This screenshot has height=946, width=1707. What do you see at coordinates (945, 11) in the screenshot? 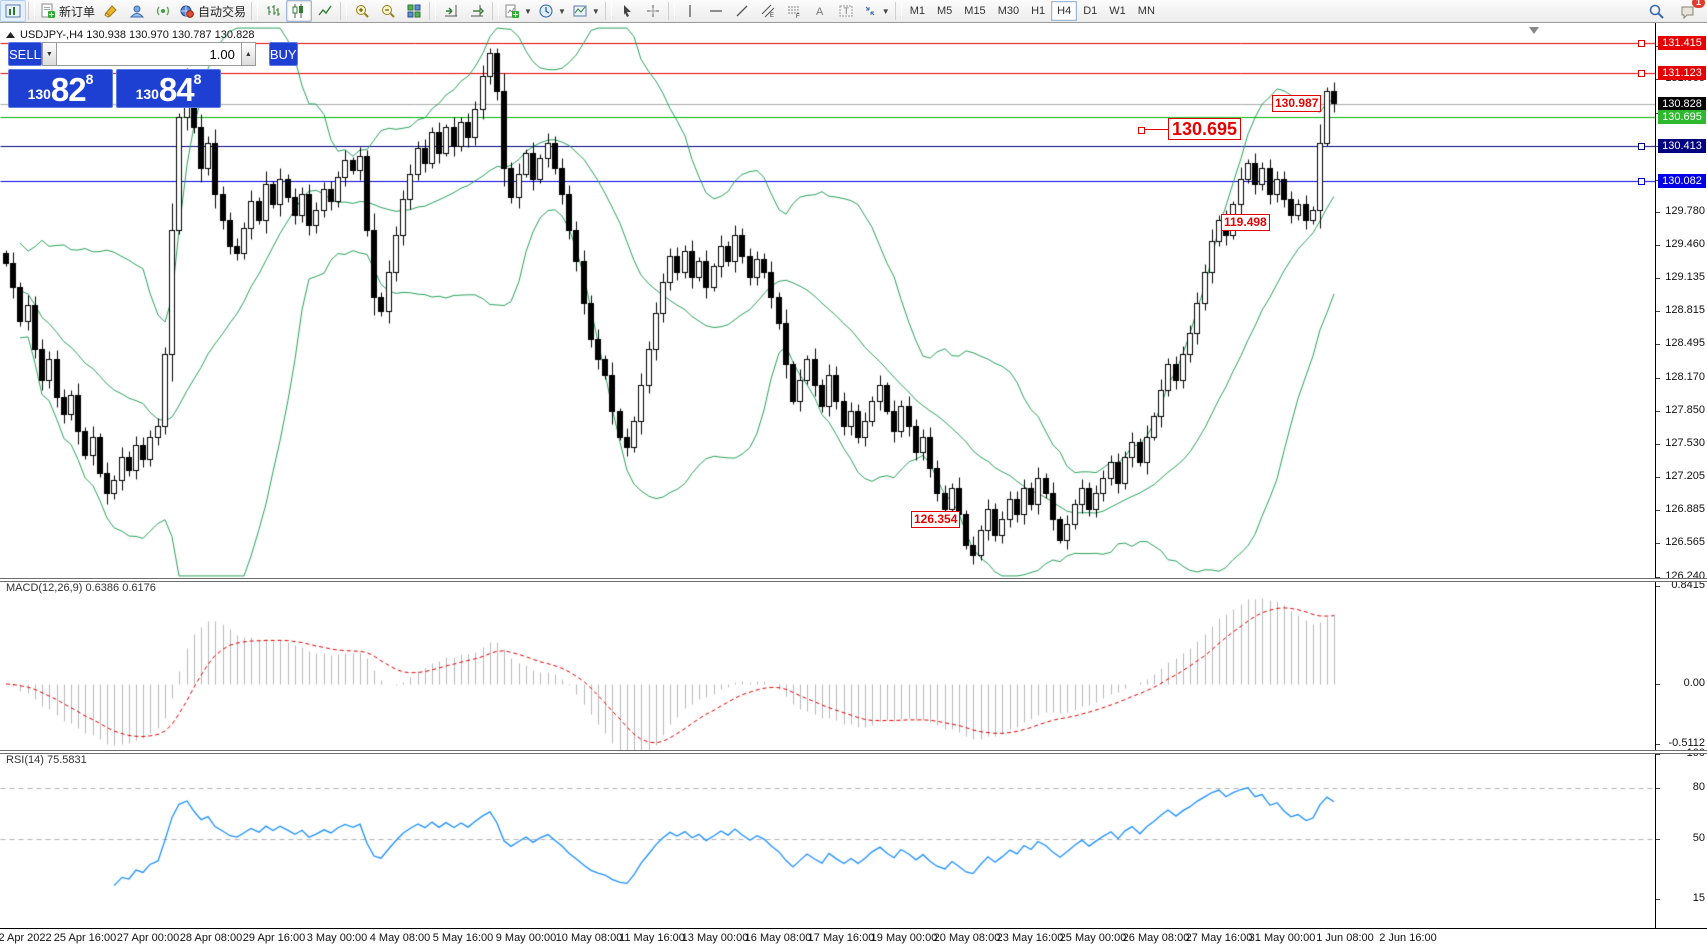
I see `timeframe-m5: M5` at bounding box center [945, 11].